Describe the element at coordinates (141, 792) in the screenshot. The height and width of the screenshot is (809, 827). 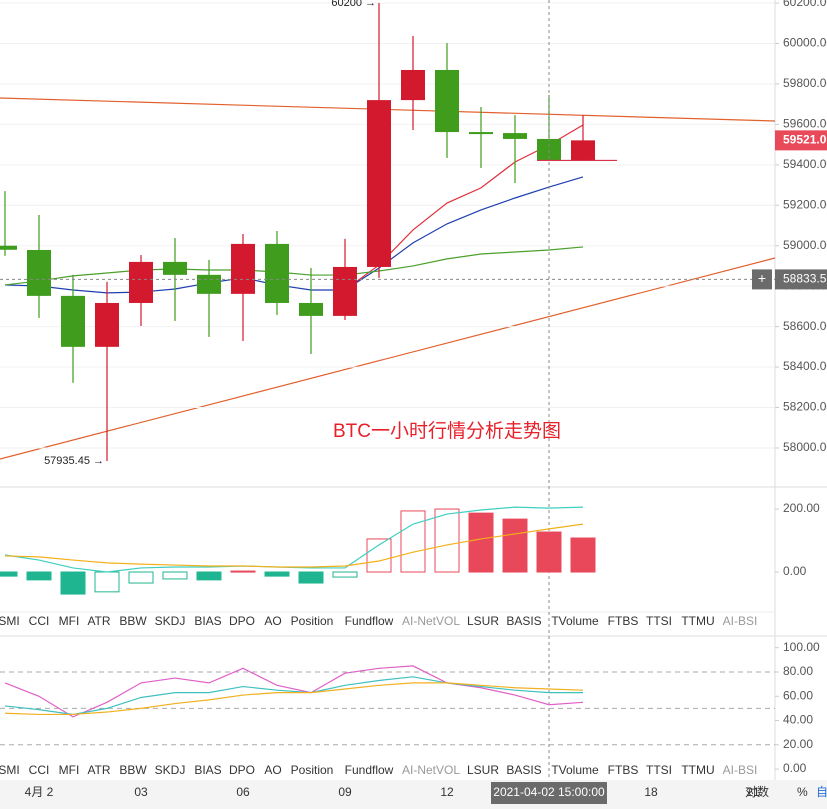
I see `x-tick-label: 03` at that location.